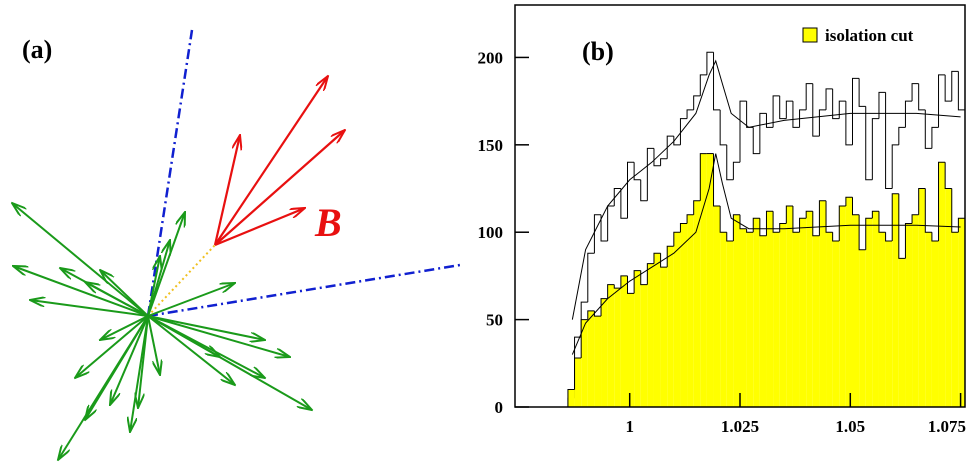 Image resolution: width=969 pixels, height=470 pixels. I want to click on legend-label: isolation cut, so click(869, 35).